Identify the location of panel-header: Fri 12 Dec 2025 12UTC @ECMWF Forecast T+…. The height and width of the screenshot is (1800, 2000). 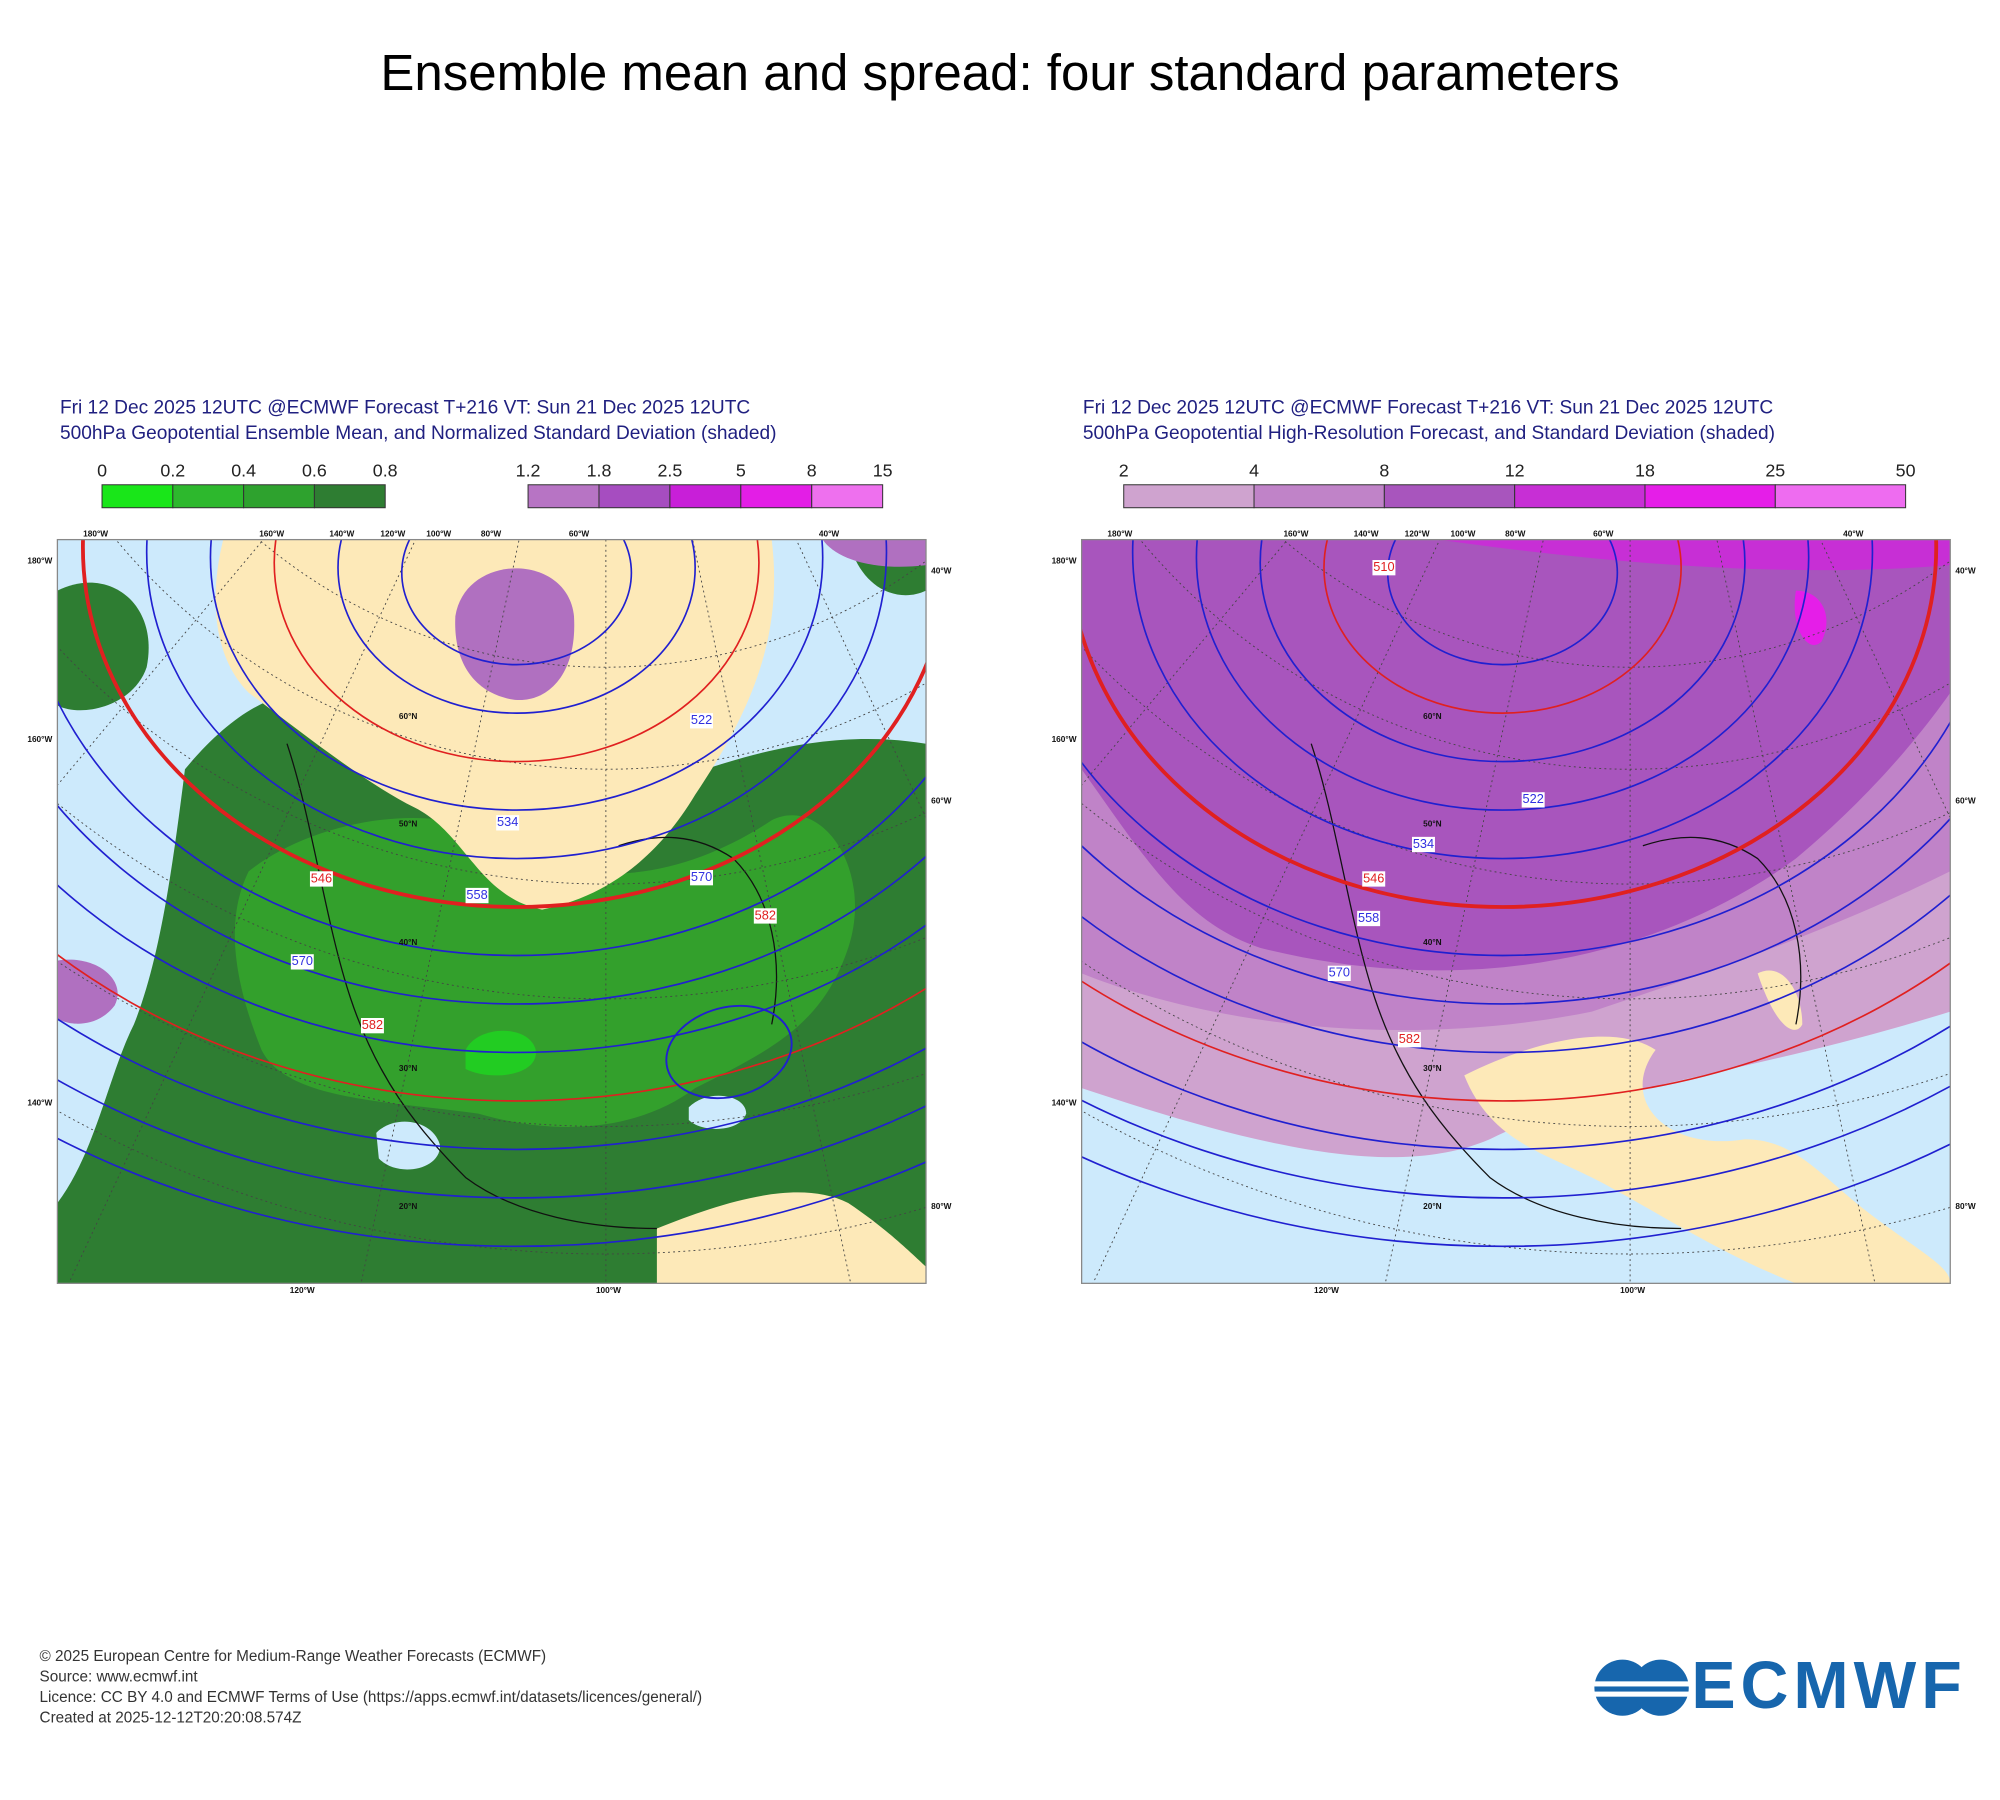
(405, 407).